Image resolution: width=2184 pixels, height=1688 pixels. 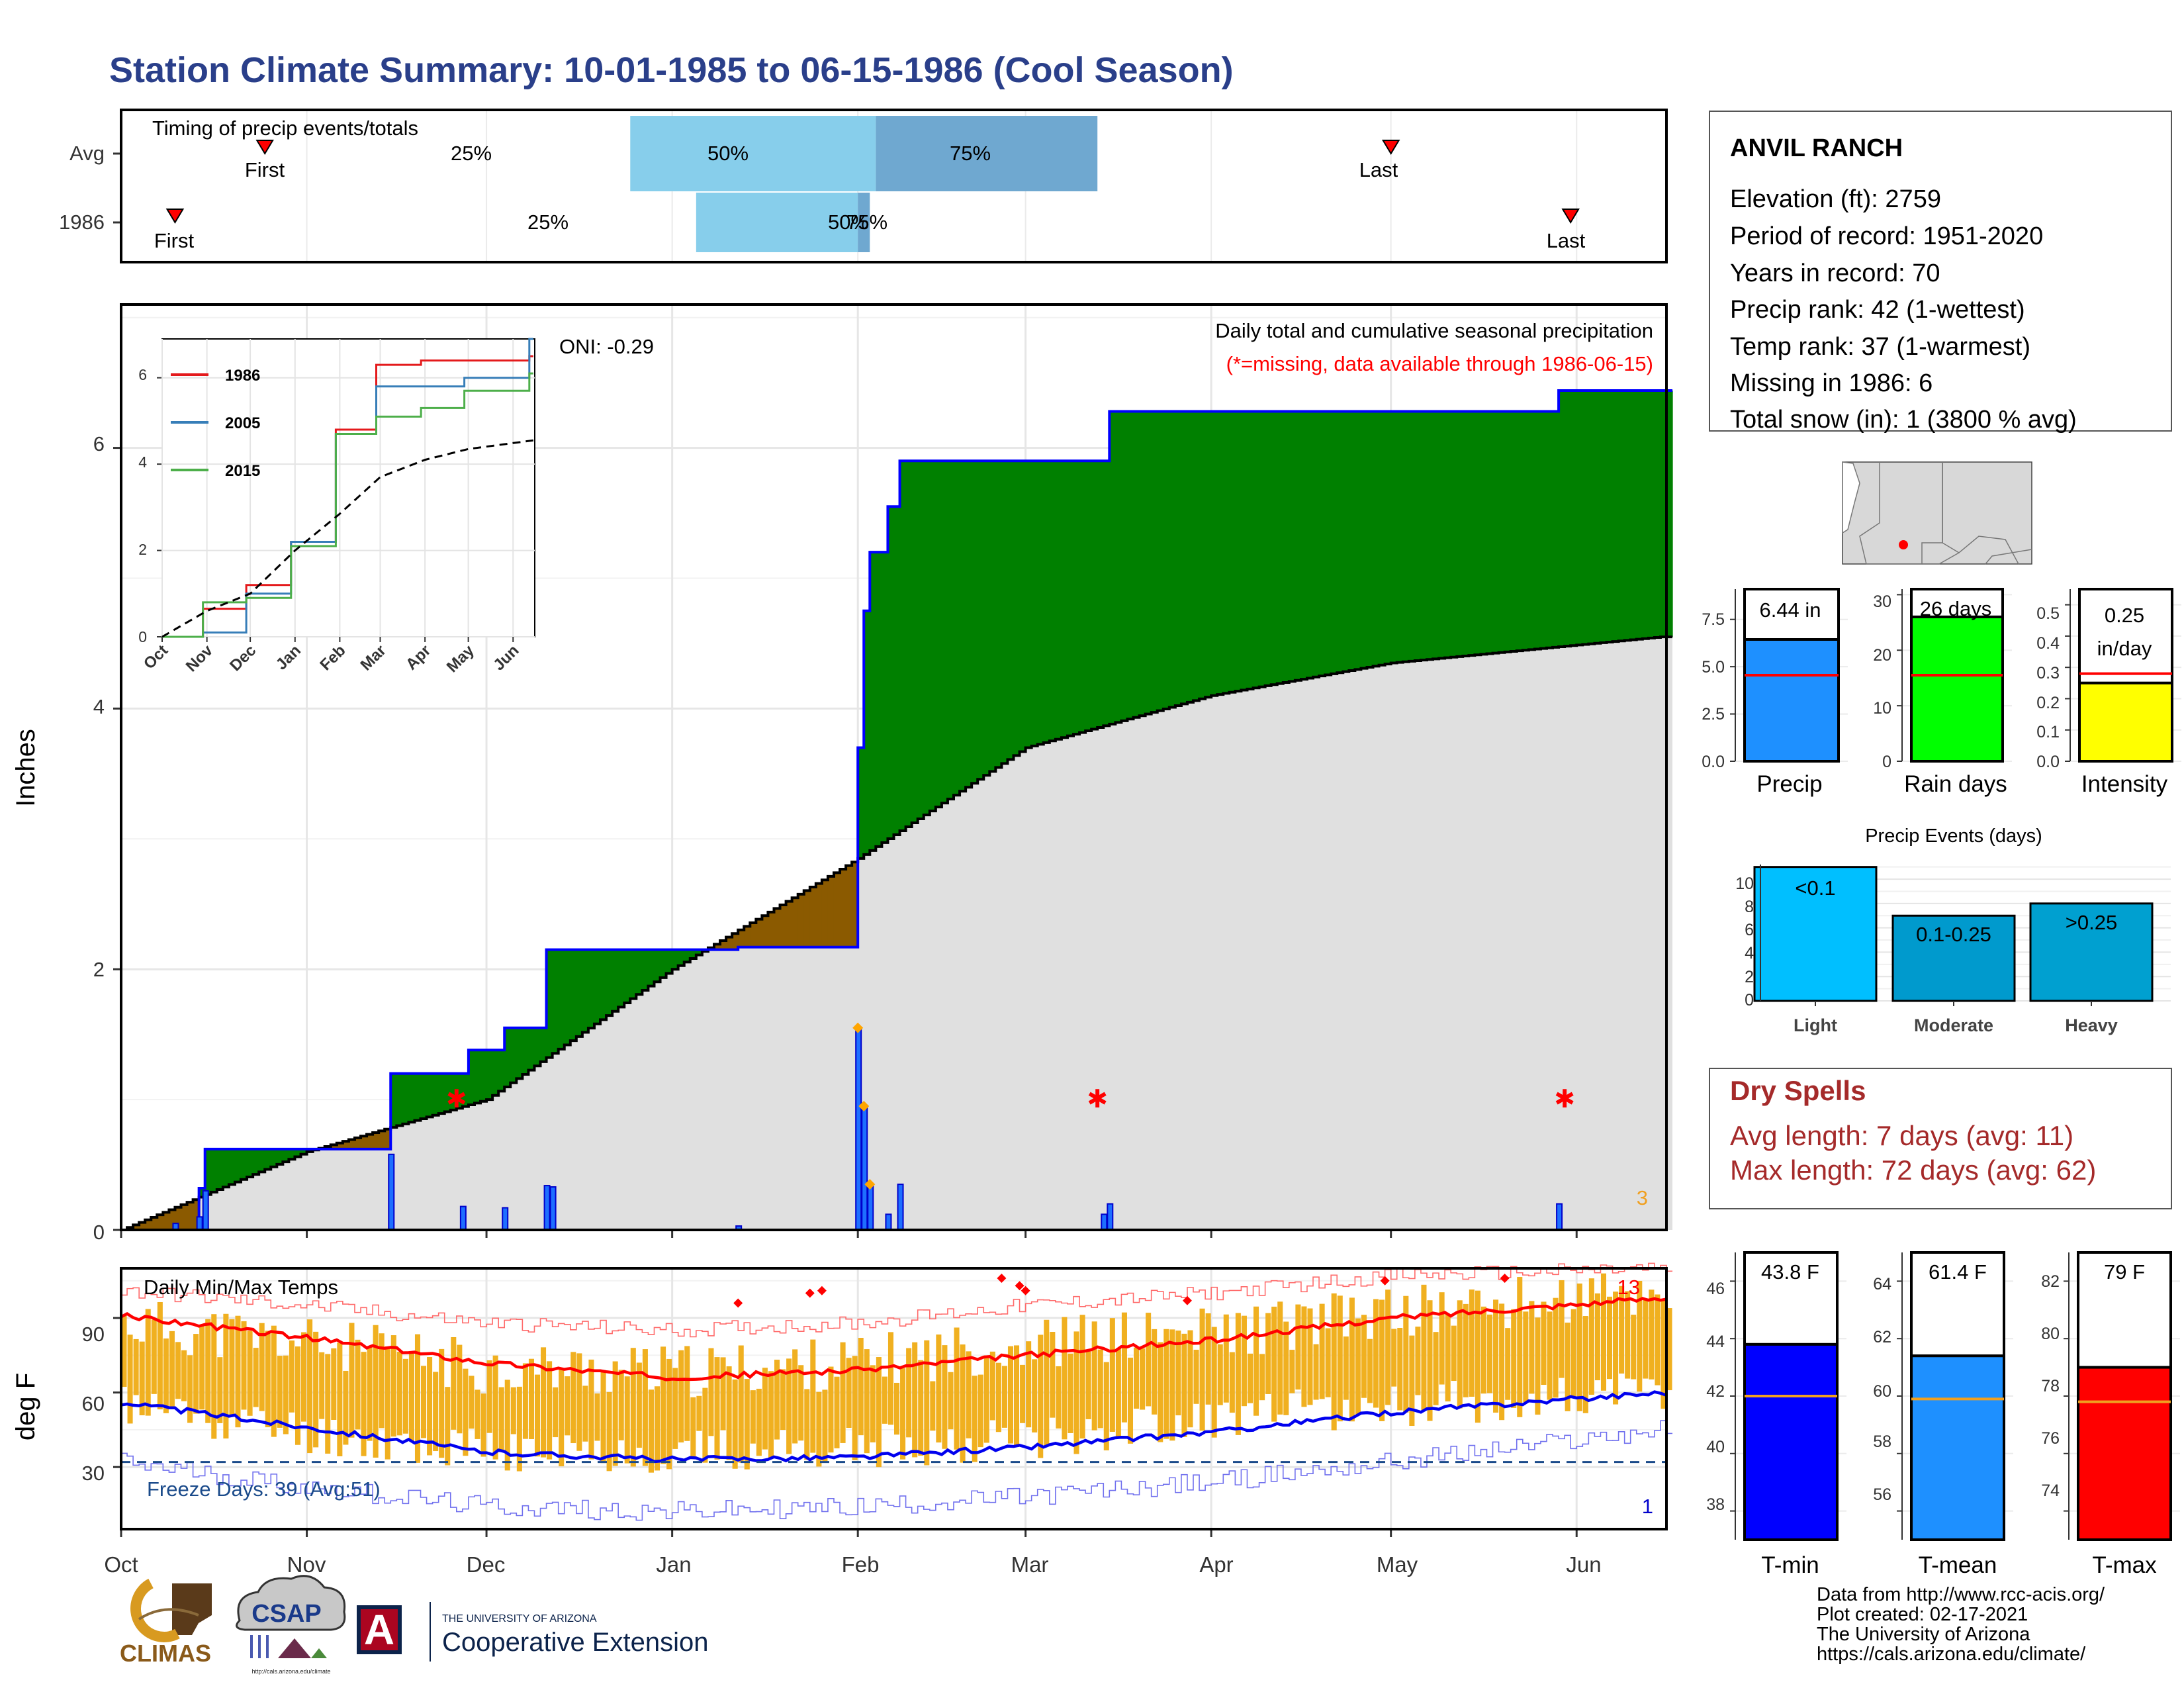 What do you see at coordinates (1792, 700) in the screenshot?
I see `precip-bar-value` at bounding box center [1792, 700].